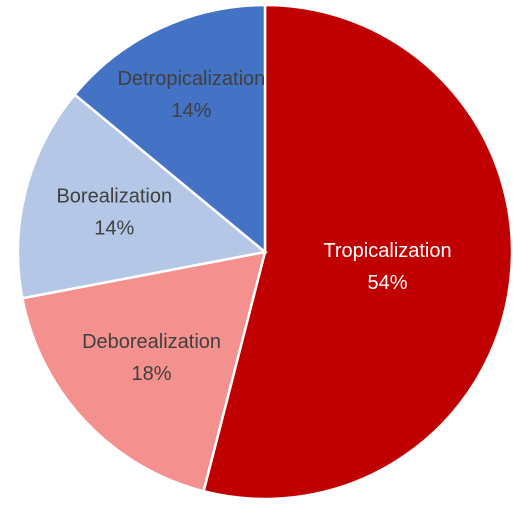 The image size is (513, 505). I want to click on slice-value-label: 18%, so click(152, 374).